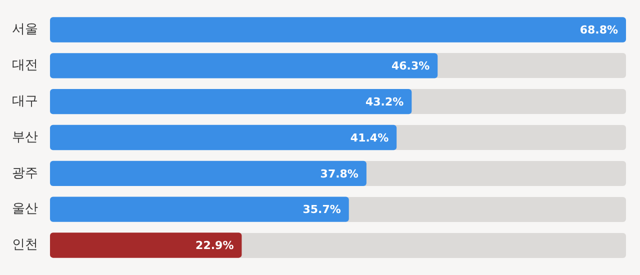 The image size is (640, 275). What do you see at coordinates (369, 137) in the screenshot?
I see `data-label: 41.4%` at bounding box center [369, 137].